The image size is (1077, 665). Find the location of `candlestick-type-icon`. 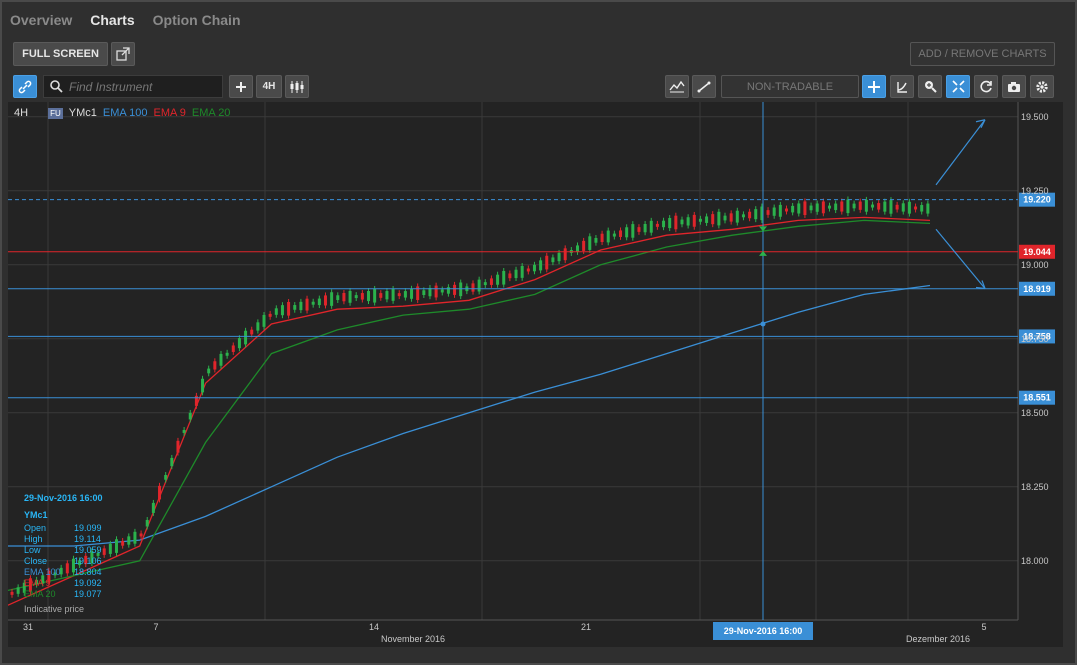

candlestick-type-icon is located at coordinates (297, 86).